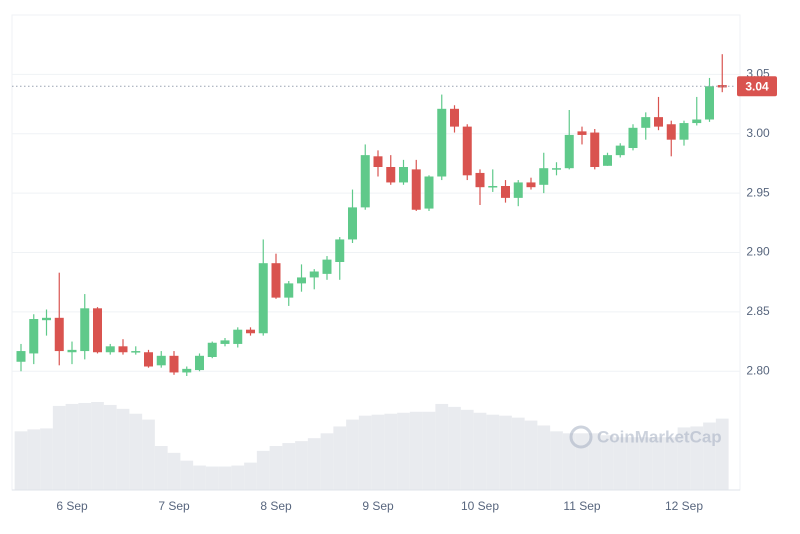 This screenshot has height=534, width=800. Describe the element at coordinates (758, 133) in the screenshot. I see `y-tick-label: 3.00` at that location.